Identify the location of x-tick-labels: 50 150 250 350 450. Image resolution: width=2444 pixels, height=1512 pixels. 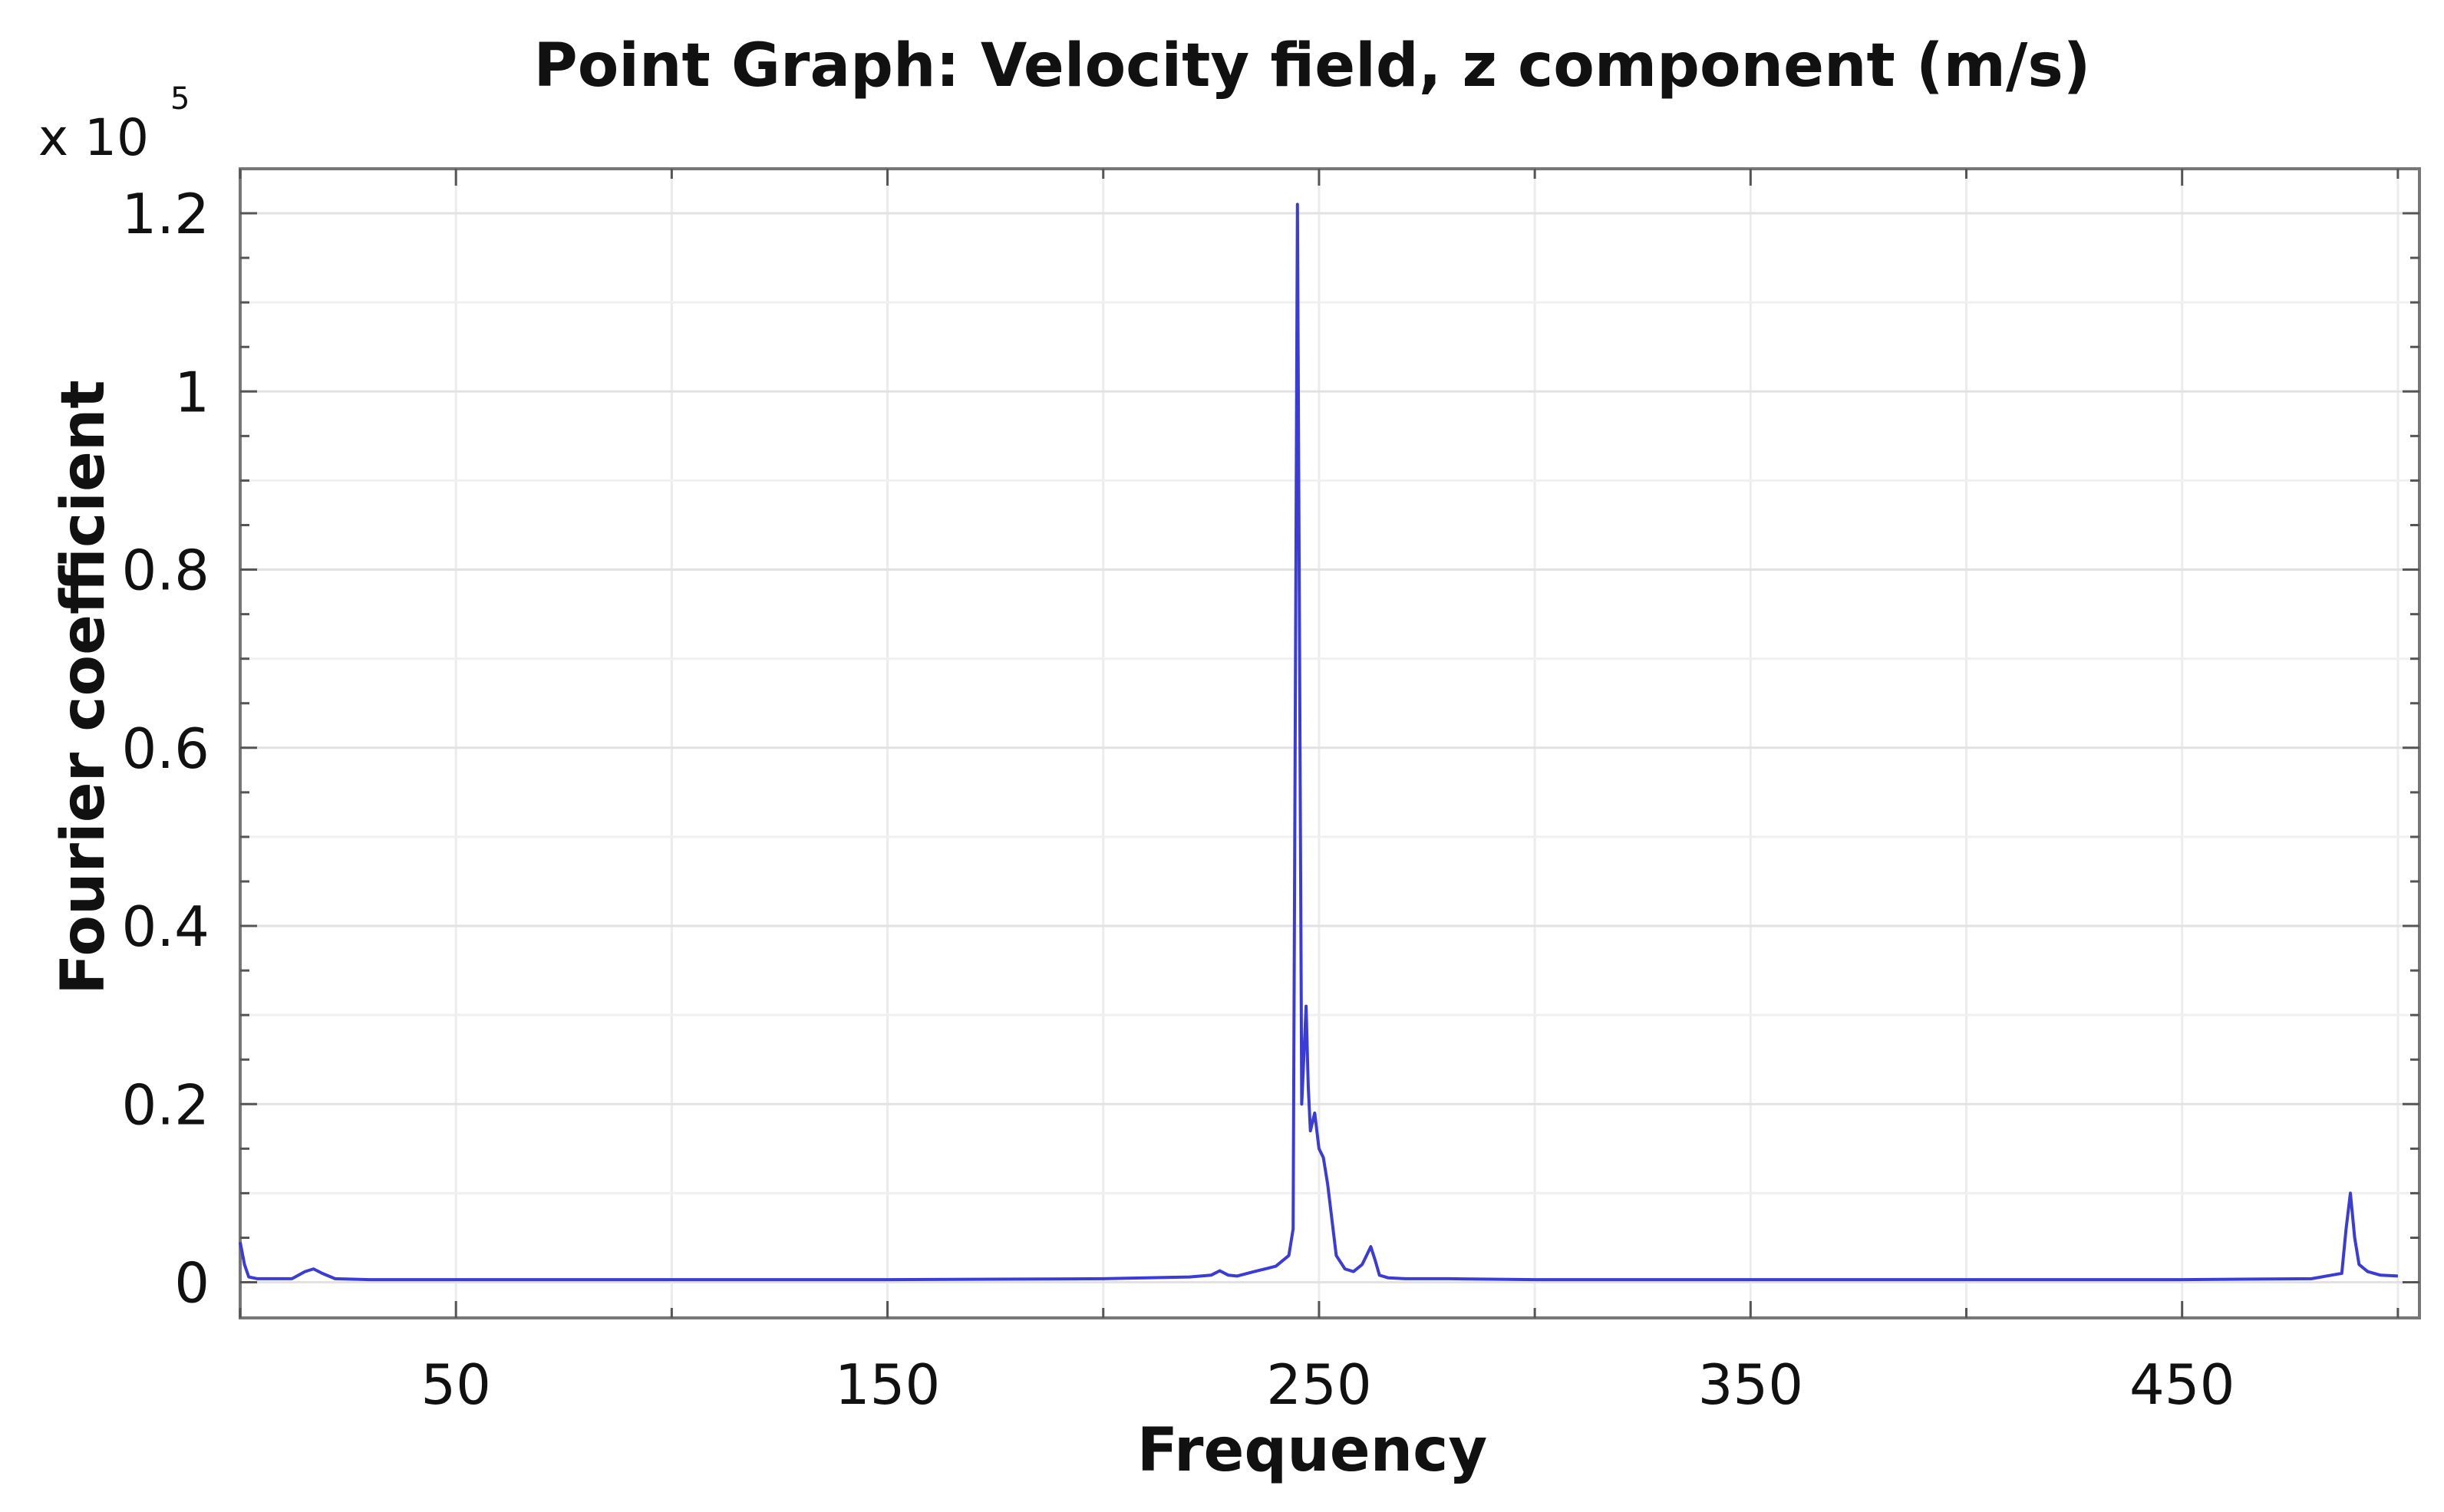
(1328, 1384).